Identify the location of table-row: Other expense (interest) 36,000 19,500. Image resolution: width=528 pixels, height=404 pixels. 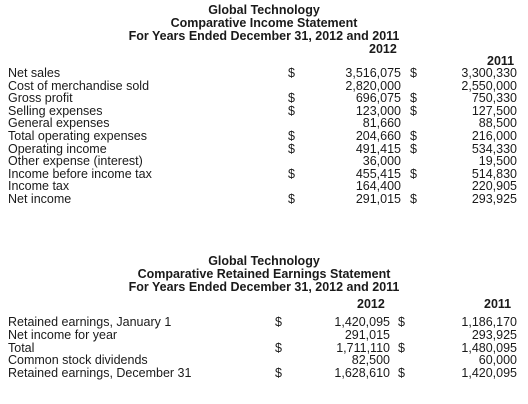
(264, 161).